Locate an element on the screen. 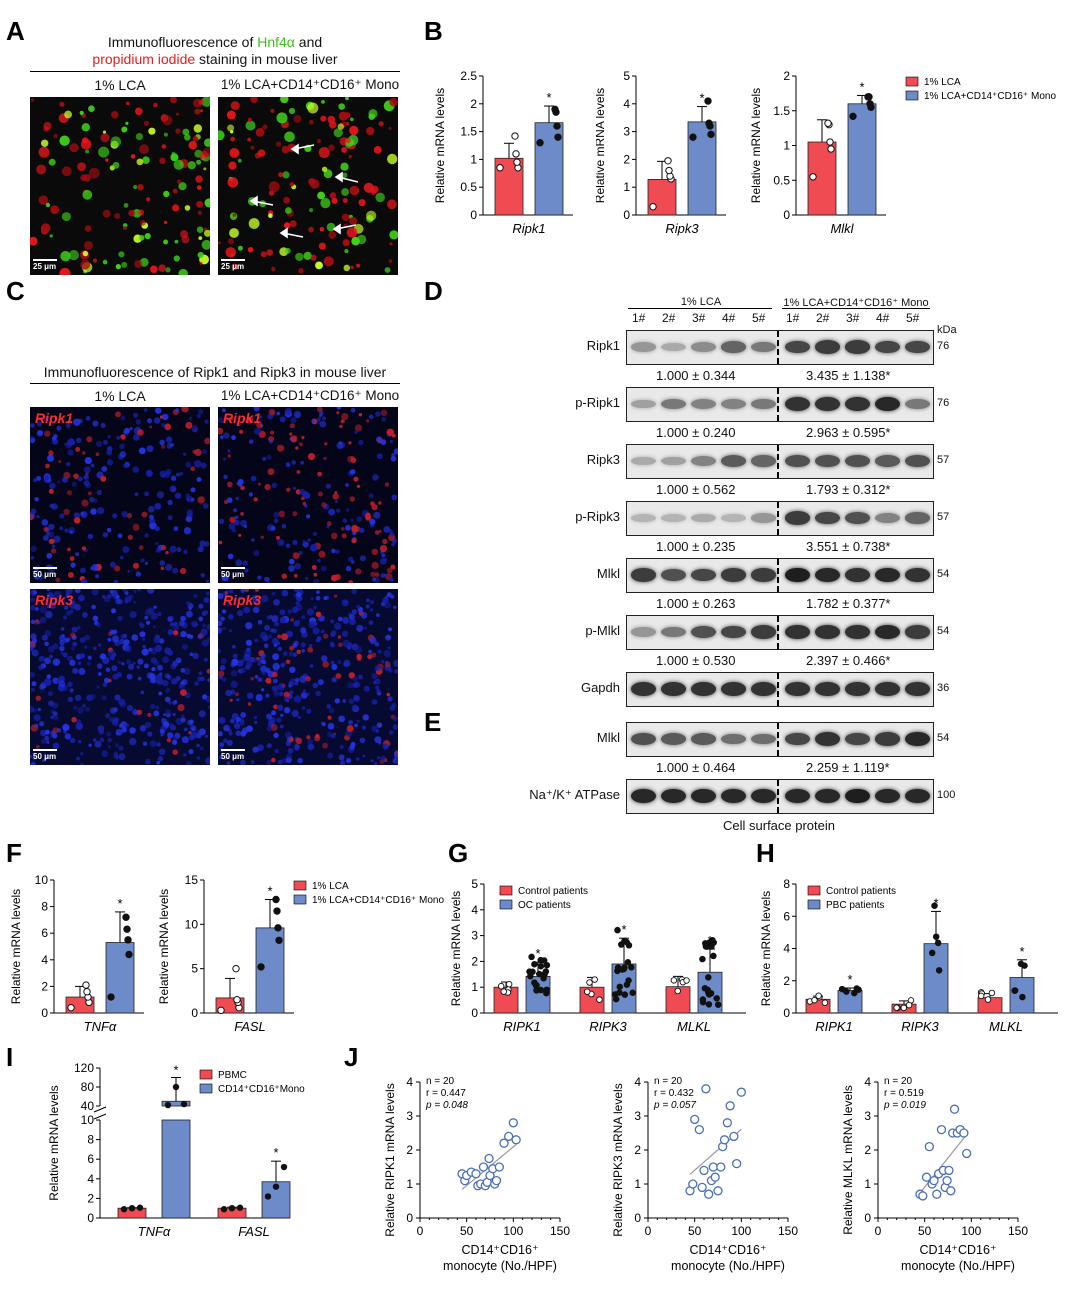  stain-label: Ripk1 is located at coordinates (242, 418).